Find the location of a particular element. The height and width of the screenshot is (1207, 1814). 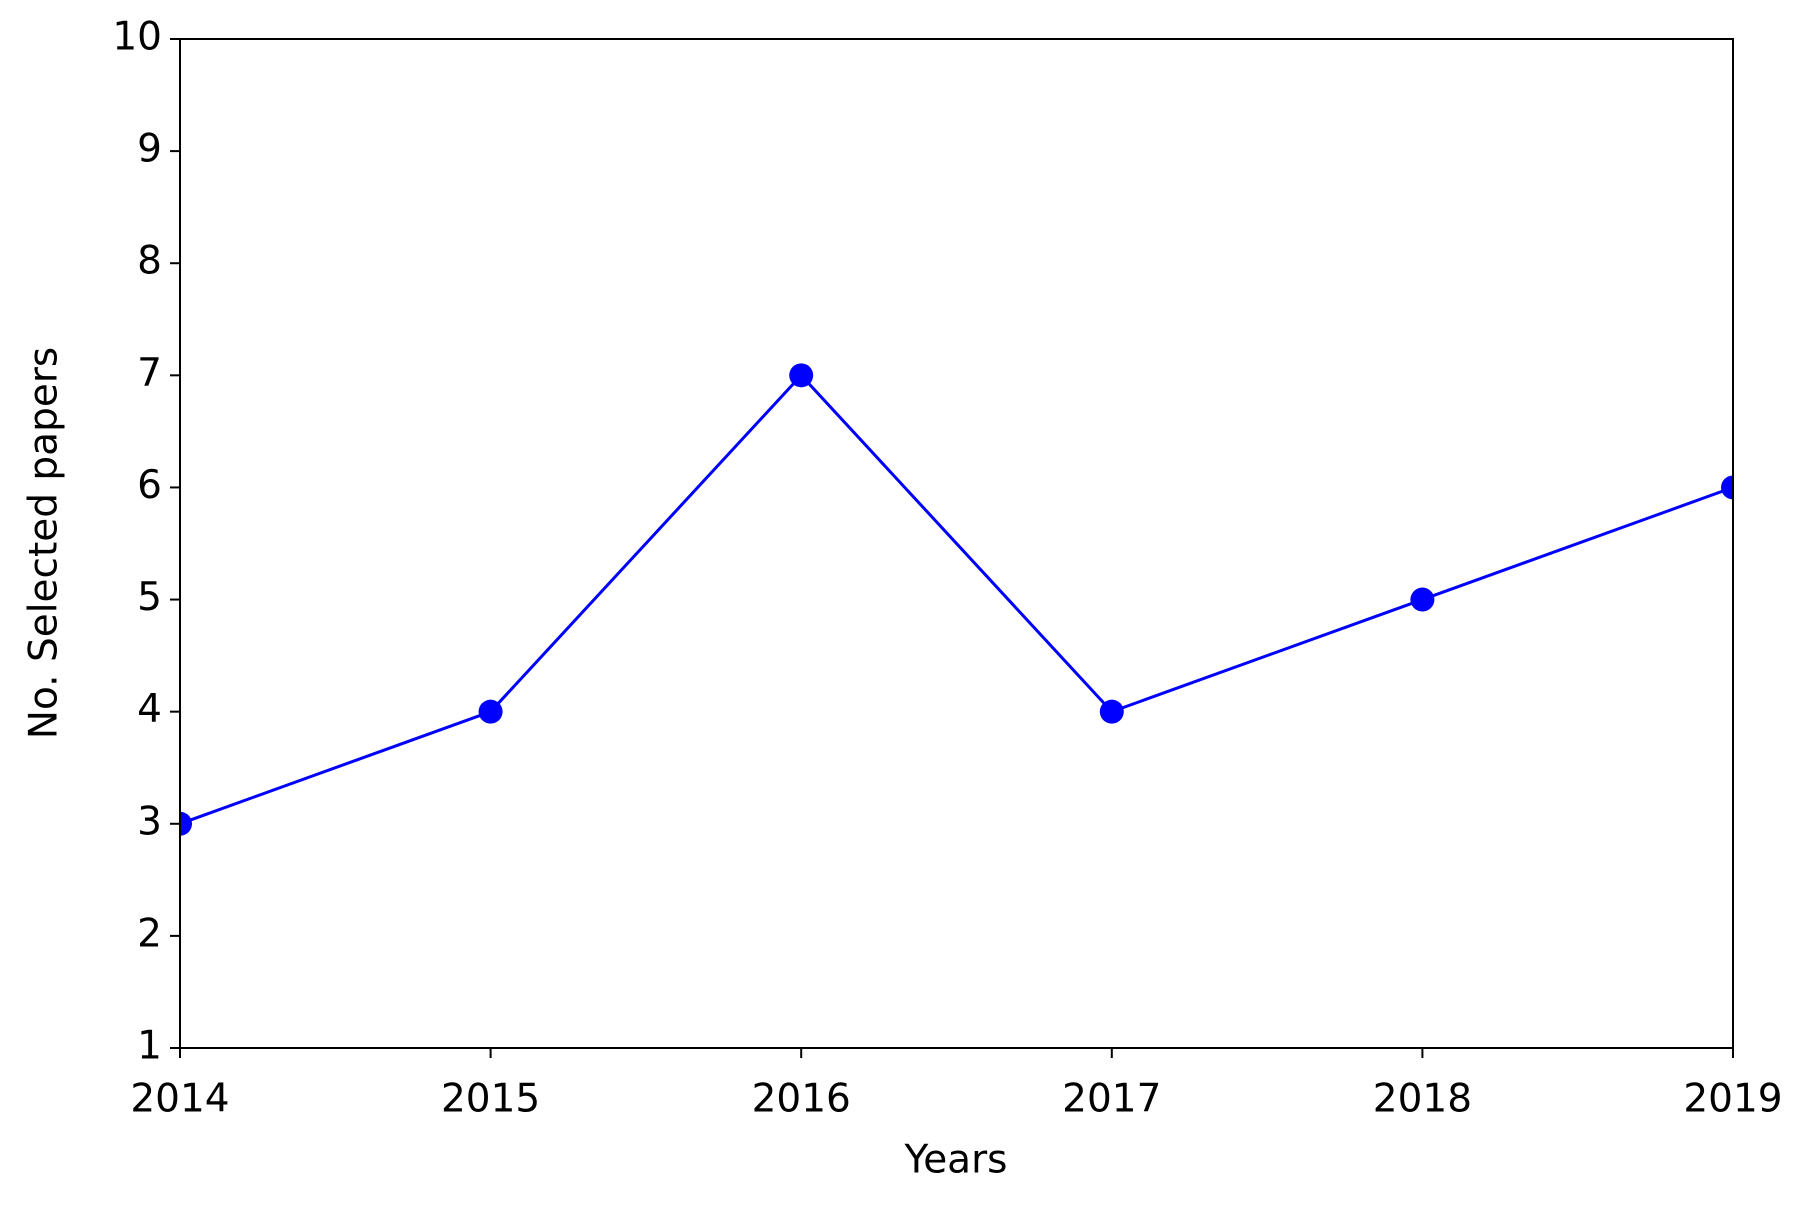

x-tick-label: 2018 is located at coordinates (1422, 1099).